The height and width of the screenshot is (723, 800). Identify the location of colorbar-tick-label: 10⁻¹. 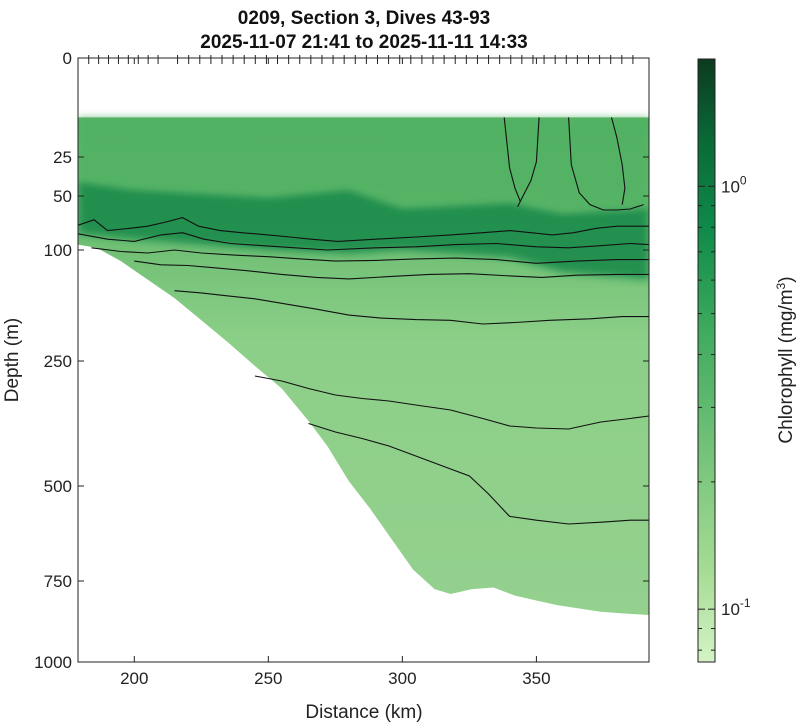
(736, 607).